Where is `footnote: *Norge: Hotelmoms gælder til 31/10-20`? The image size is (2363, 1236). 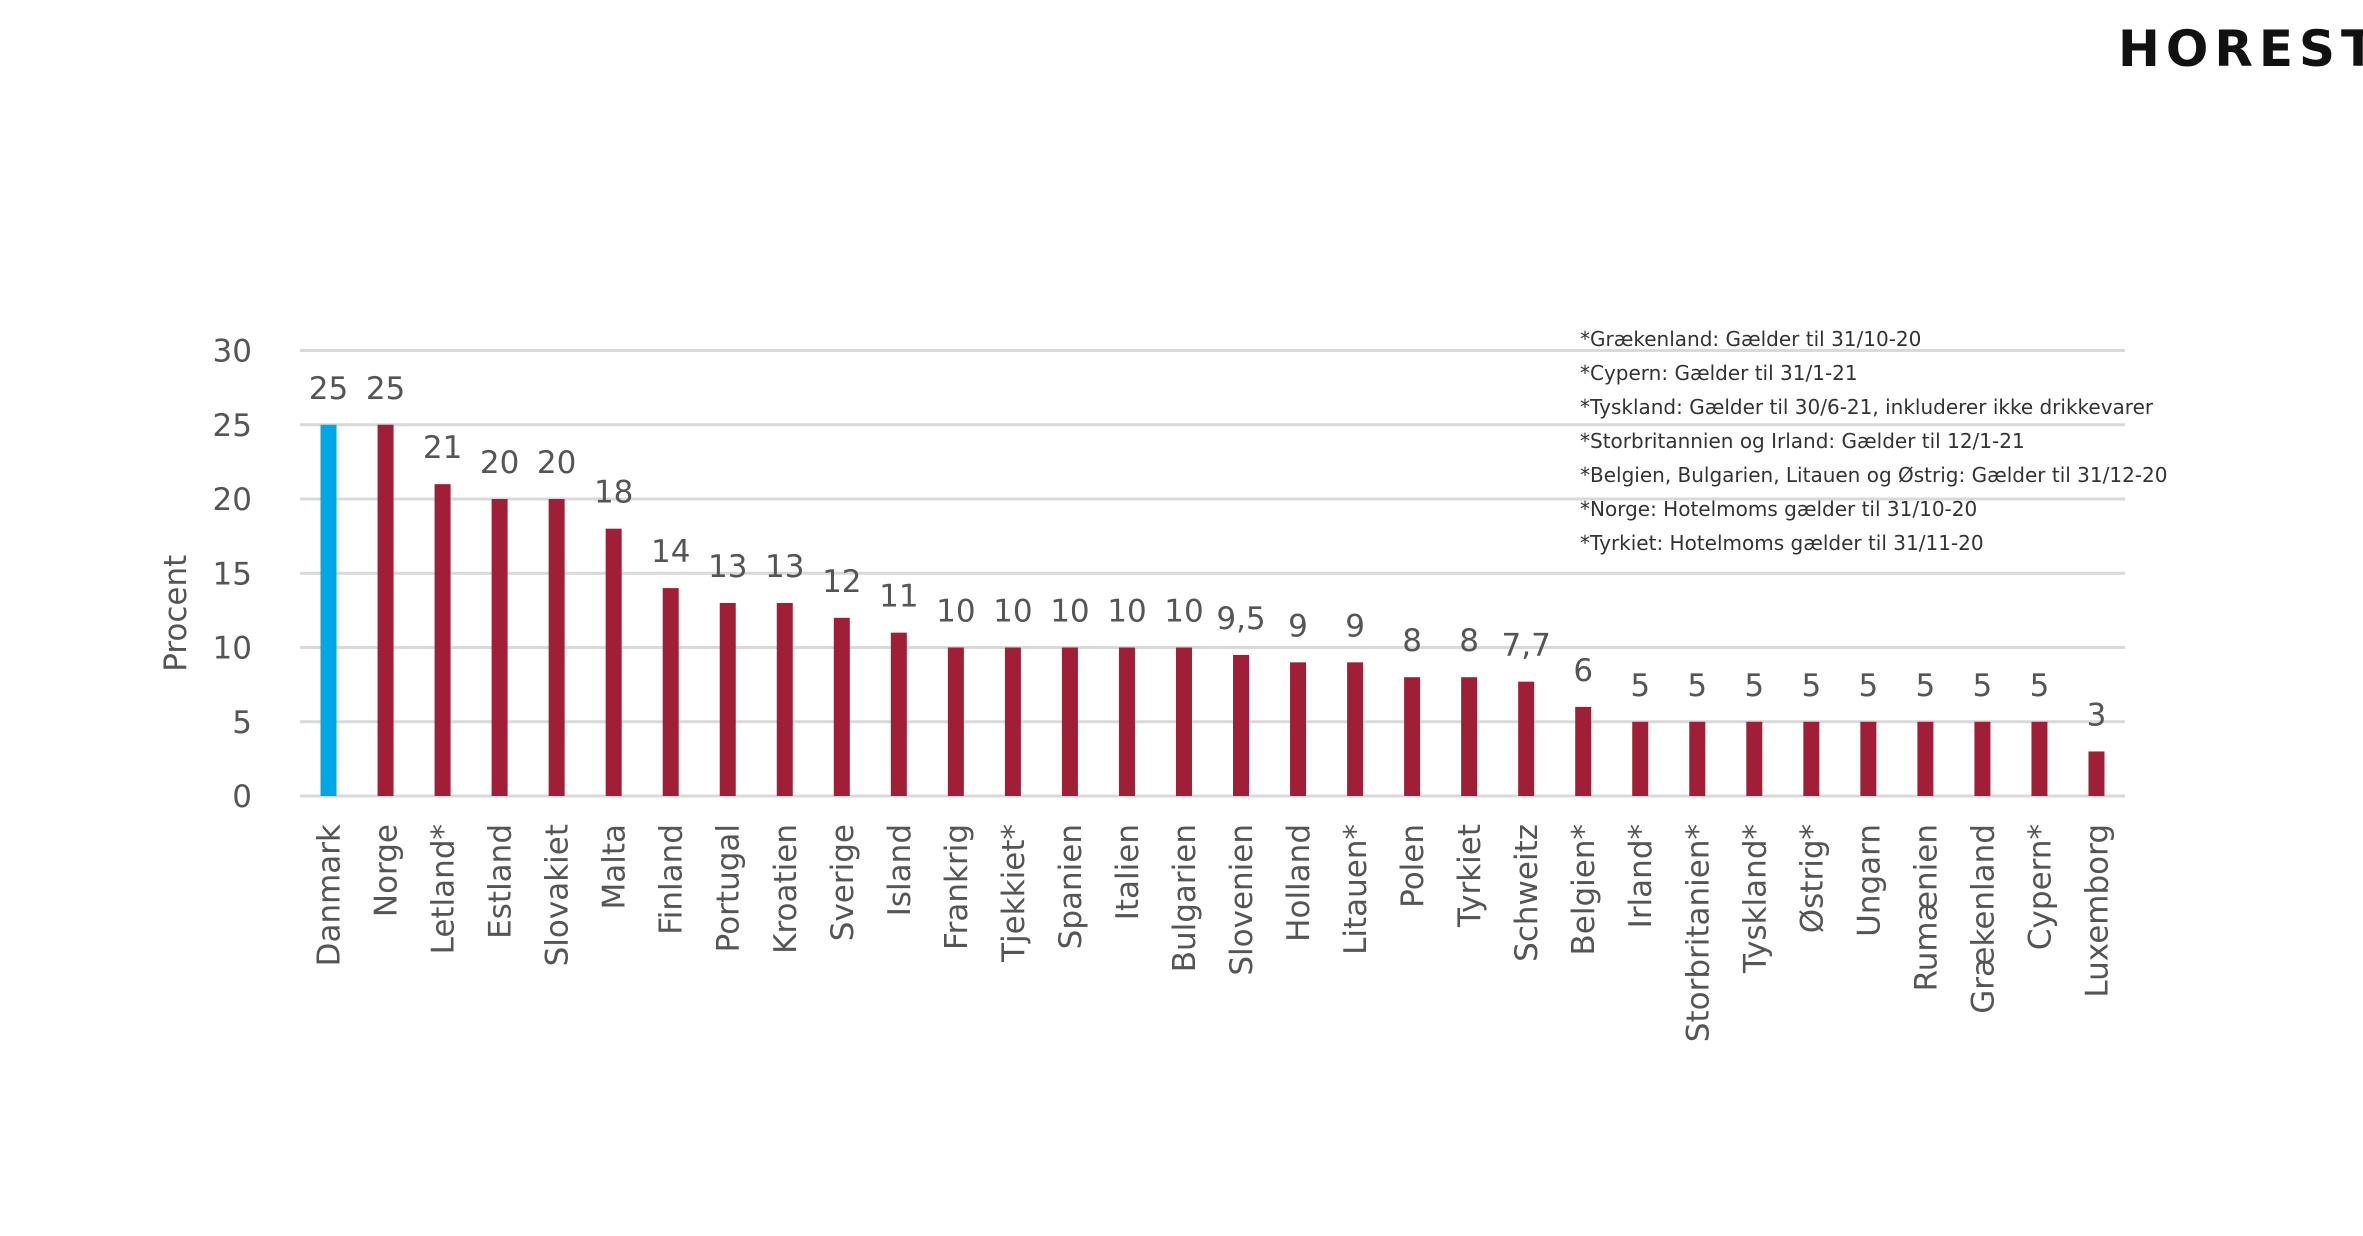 footnote: *Norge: Hotelmoms gælder til 31/10-20 is located at coordinates (1779, 509).